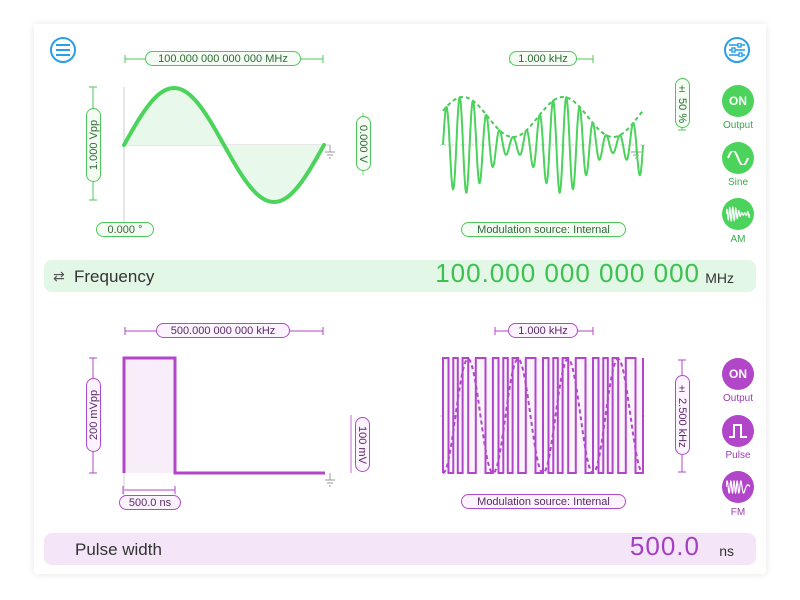 This screenshot has height=600, width=800. I want to click on ch2-fm-modulation-button, so click(738, 487).